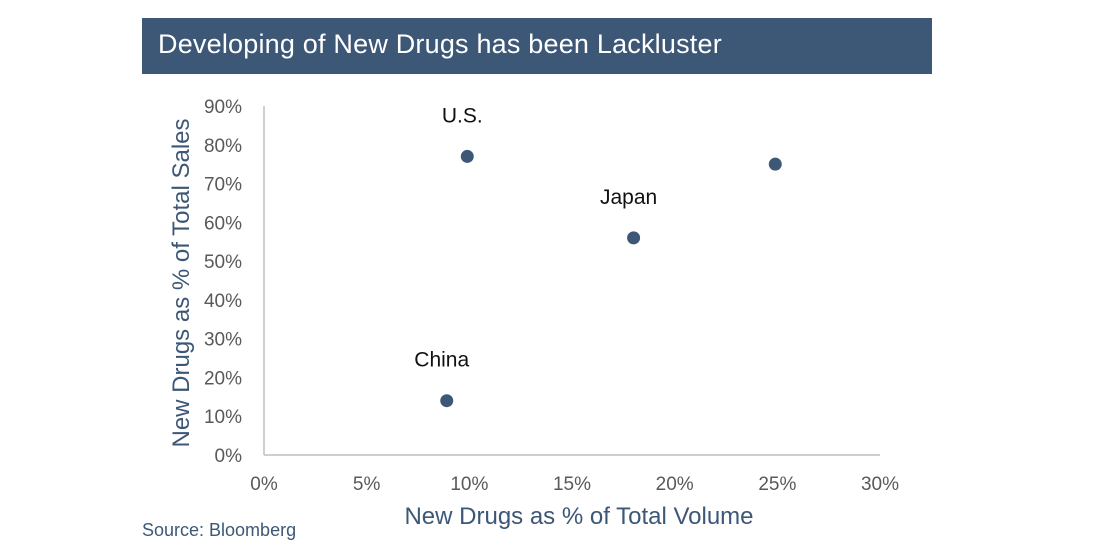  What do you see at coordinates (223, 107) in the screenshot?
I see `y-tick-label: 90%` at bounding box center [223, 107].